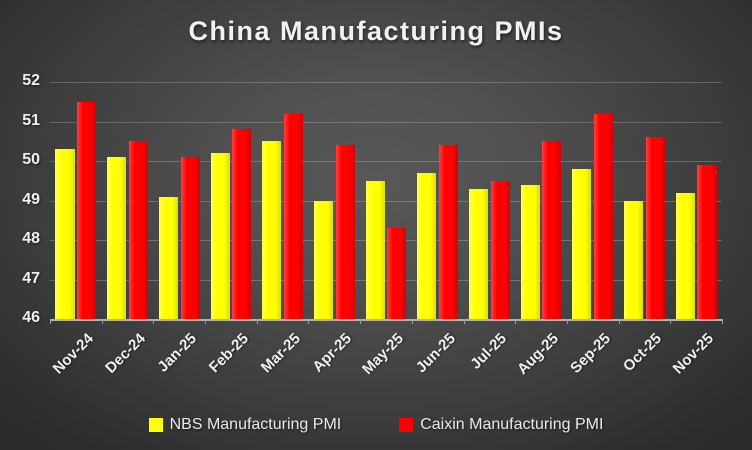 The width and height of the screenshot is (752, 450). What do you see at coordinates (376, 31) in the screenshot?
I see `chart-title: China Manufacturing PMIs` at bounding box center [376, 31].